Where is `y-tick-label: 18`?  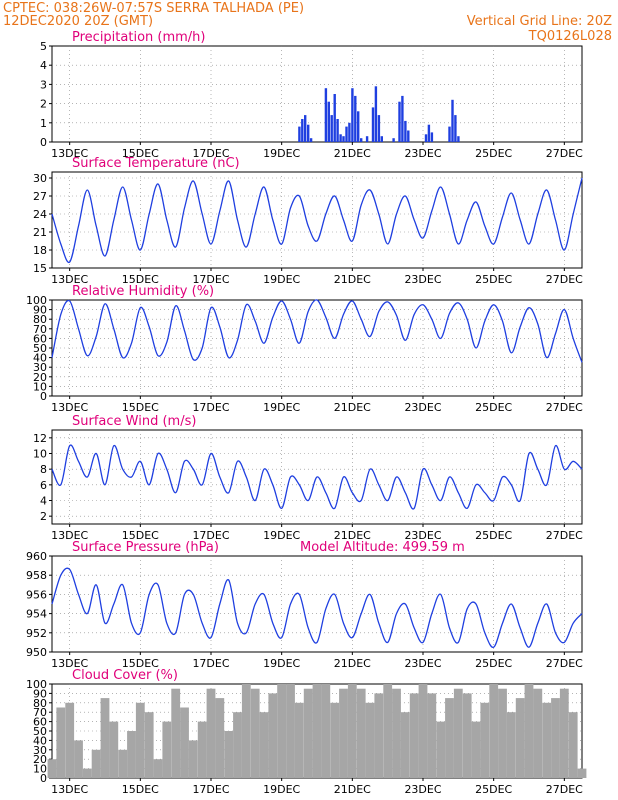
y-tick-label: 18 is located at coordinates (40, 250).